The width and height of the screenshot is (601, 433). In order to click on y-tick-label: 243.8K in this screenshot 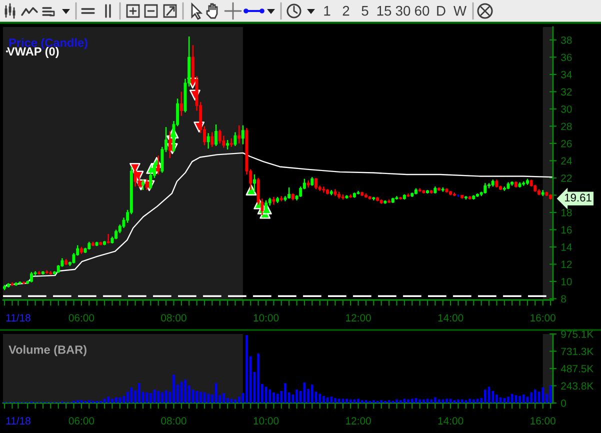, I will do `click(577, 386)`.